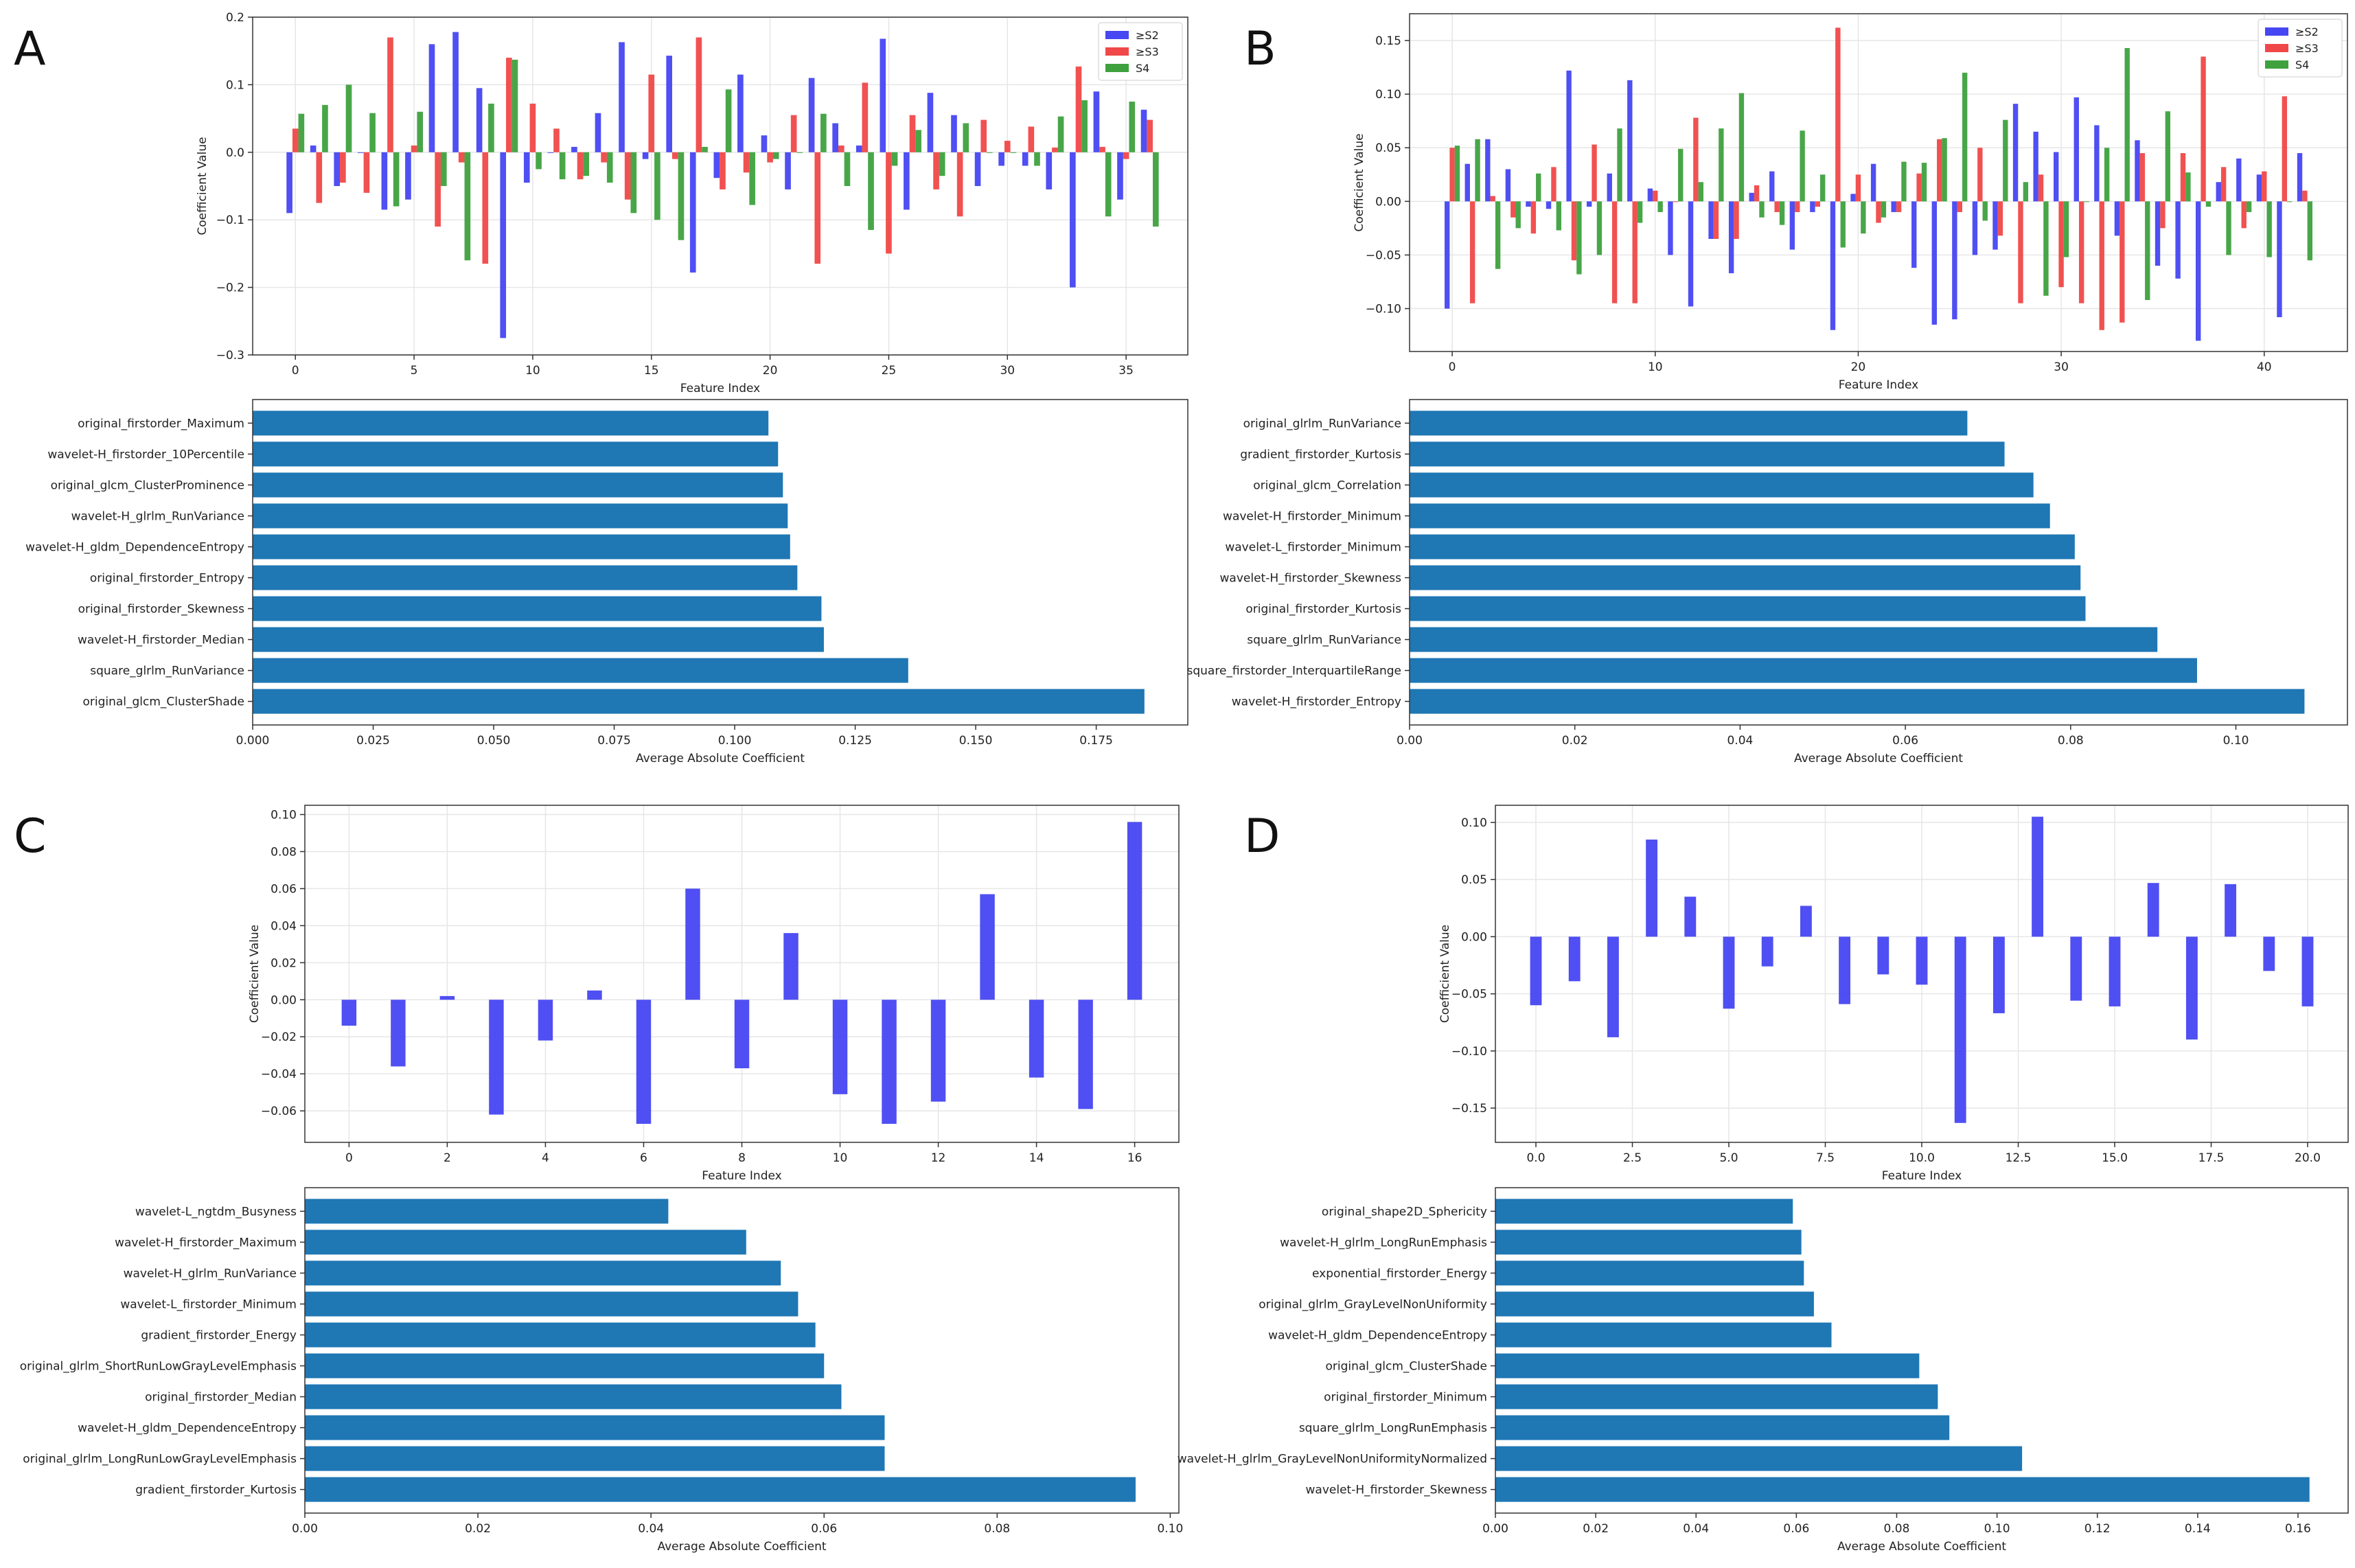 The width and height of the screenshot is (2355, 1568). I want to click on y-tick-label: −0.2, so click(230, 288).